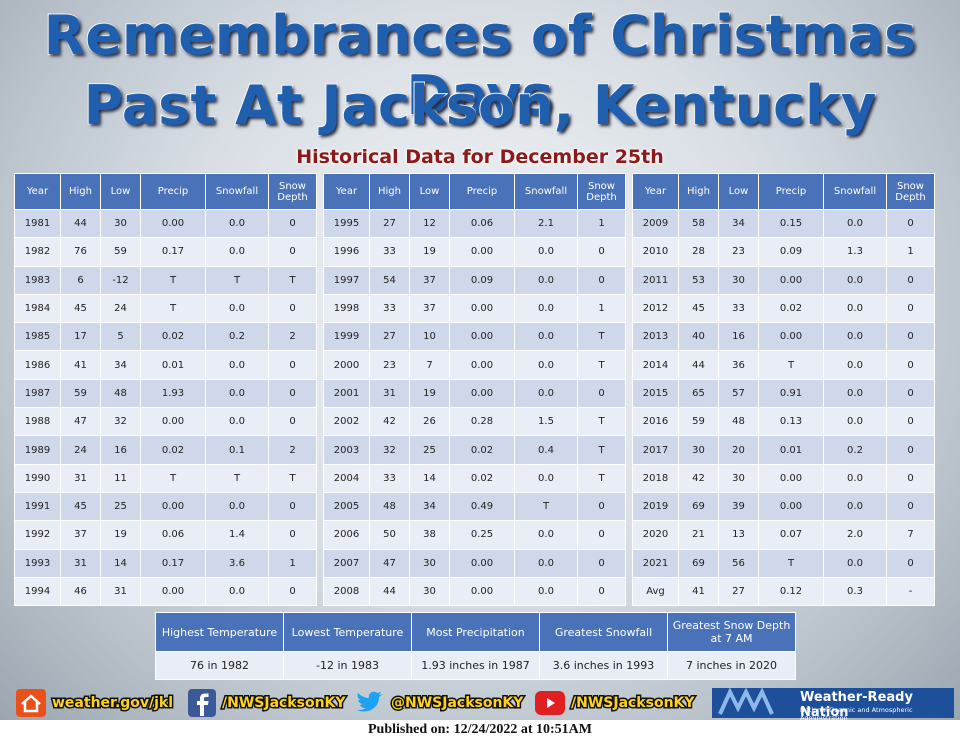  Describe the element at coordinates (389, 422) in the screenshot. I see `cell: 42` at that location.